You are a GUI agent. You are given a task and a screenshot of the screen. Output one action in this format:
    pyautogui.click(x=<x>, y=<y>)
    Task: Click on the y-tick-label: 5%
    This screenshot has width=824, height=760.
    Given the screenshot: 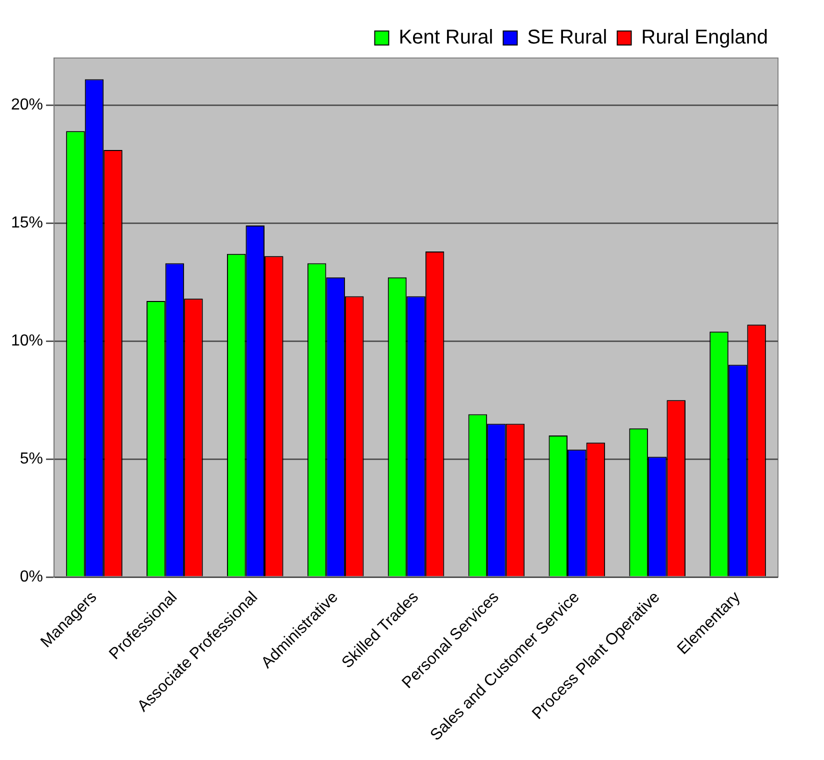 What is the action you would take?
    pyautogui.click(x=32, y=459)
    